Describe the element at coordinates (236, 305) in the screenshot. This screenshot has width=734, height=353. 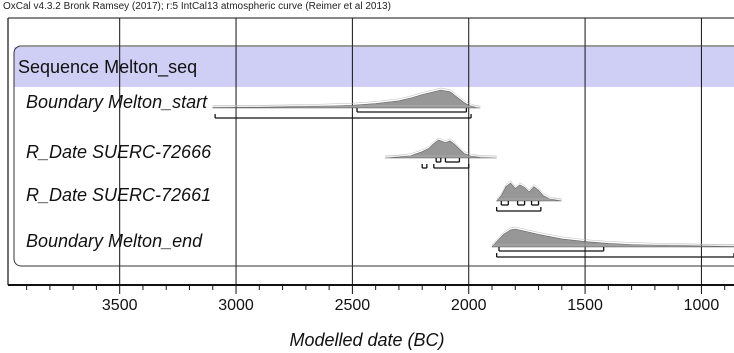
I see `x-tick-label: 3000` at that location.